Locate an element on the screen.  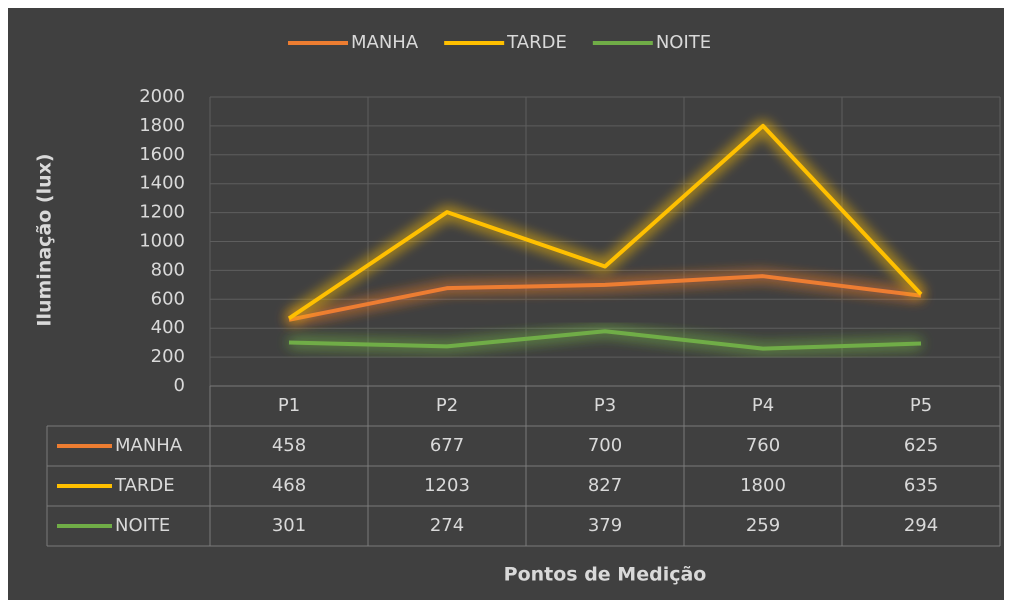
table-series-label: MANHA is located at coordinates (149, 445).